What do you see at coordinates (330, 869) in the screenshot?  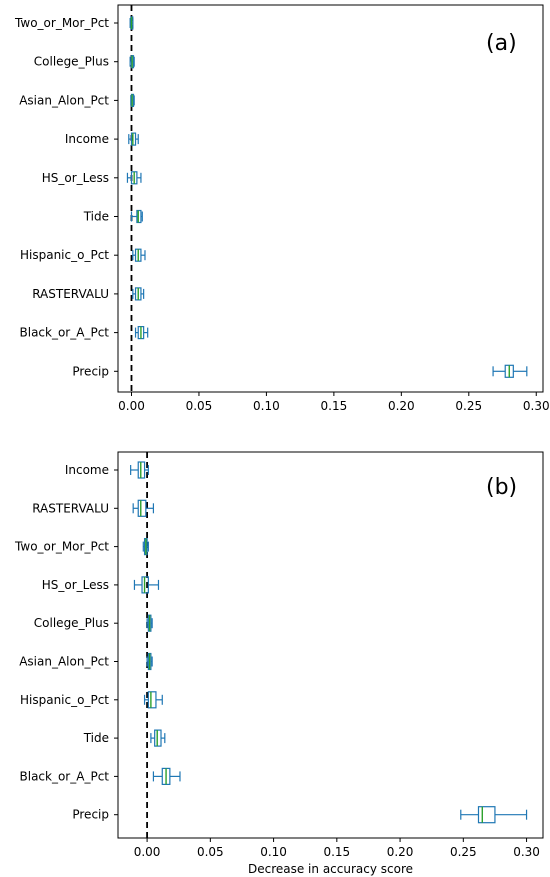 I see `x-axis-label: Decrease in accuracy score` at bounding box center [330, 869].